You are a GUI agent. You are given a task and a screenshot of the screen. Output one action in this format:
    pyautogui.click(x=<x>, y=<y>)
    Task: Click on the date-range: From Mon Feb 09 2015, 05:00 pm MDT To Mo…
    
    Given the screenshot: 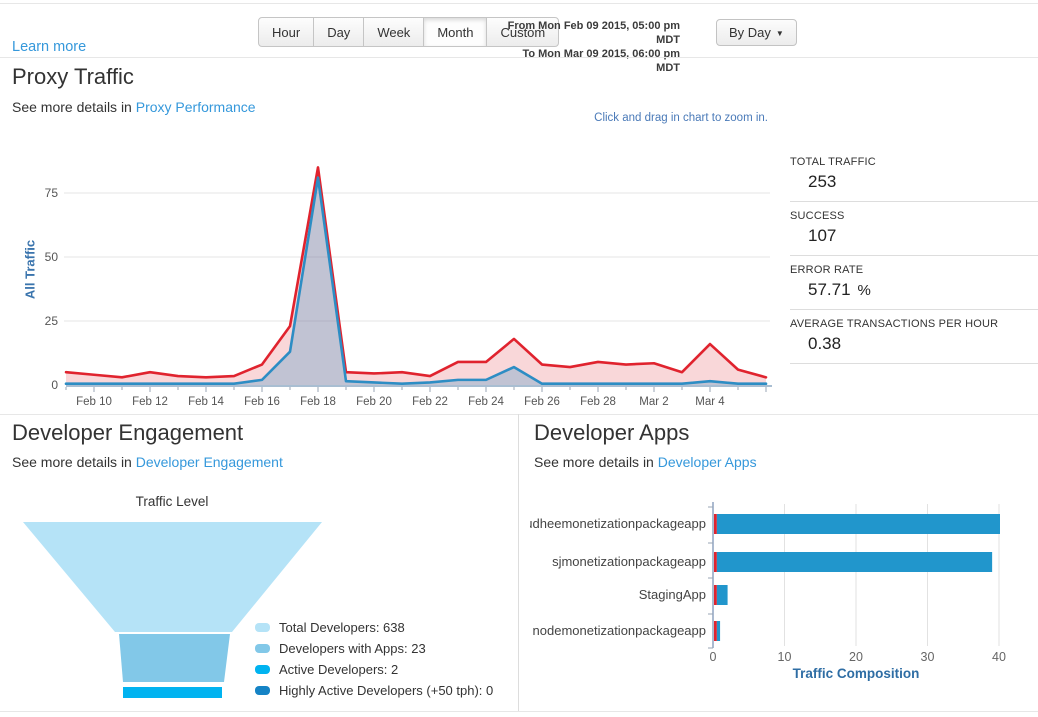 What is the action you would take?
    pyautogui.click(x=589, y=47)
    